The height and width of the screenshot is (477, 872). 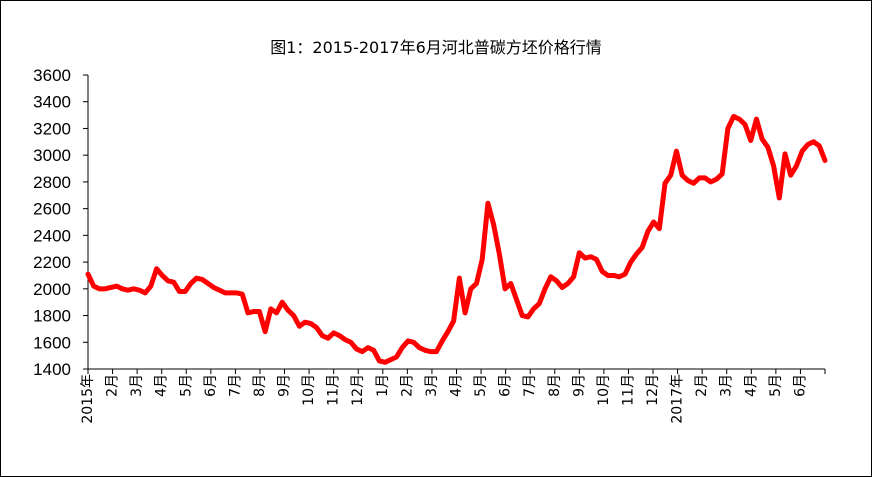 I want to click on y-tick-label: 1600, so click(x=52, y=342).